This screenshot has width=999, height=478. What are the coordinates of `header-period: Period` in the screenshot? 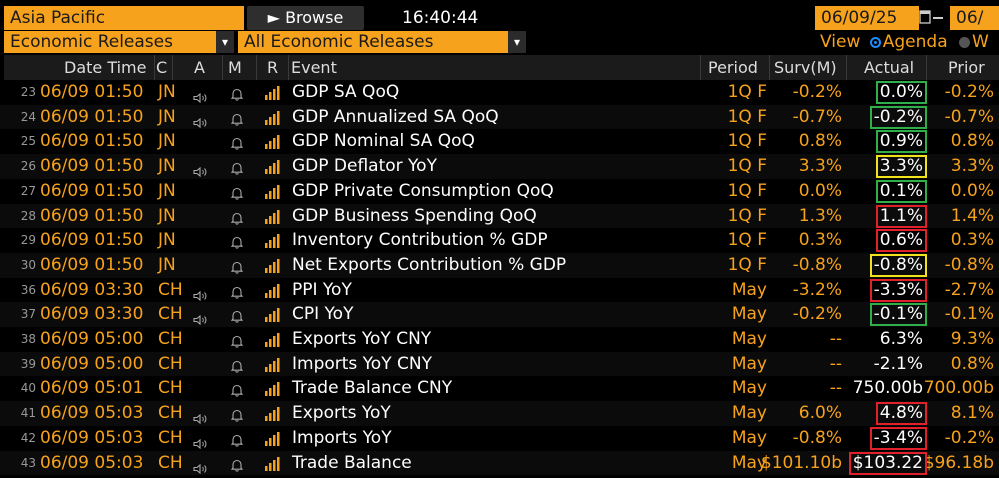 It's located at (733, 67).